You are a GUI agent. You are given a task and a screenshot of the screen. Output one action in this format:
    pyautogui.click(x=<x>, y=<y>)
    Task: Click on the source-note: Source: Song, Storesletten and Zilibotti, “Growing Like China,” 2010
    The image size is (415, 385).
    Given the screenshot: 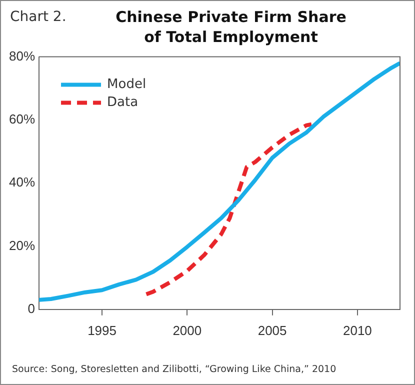 What is the action you would take?
    pyautogui.click(x=174, y=369)
    